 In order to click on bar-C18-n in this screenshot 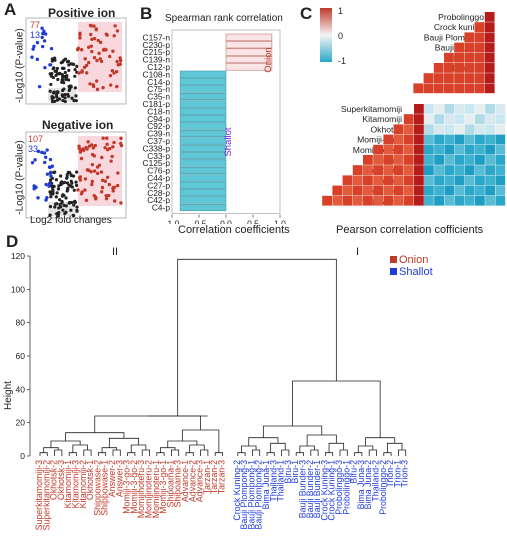, I will do `click(203, 111)`.